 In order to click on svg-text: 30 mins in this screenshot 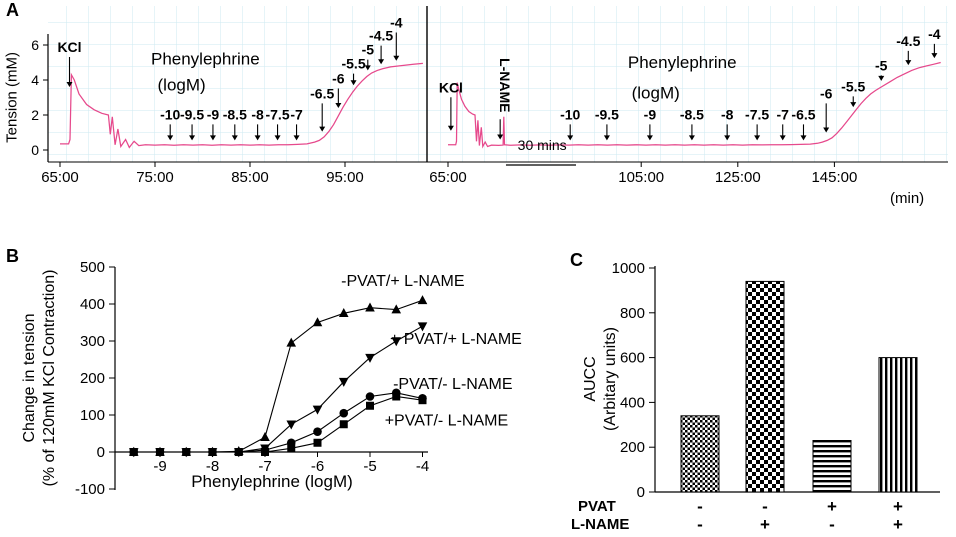, I will do `click(542, 145)`.